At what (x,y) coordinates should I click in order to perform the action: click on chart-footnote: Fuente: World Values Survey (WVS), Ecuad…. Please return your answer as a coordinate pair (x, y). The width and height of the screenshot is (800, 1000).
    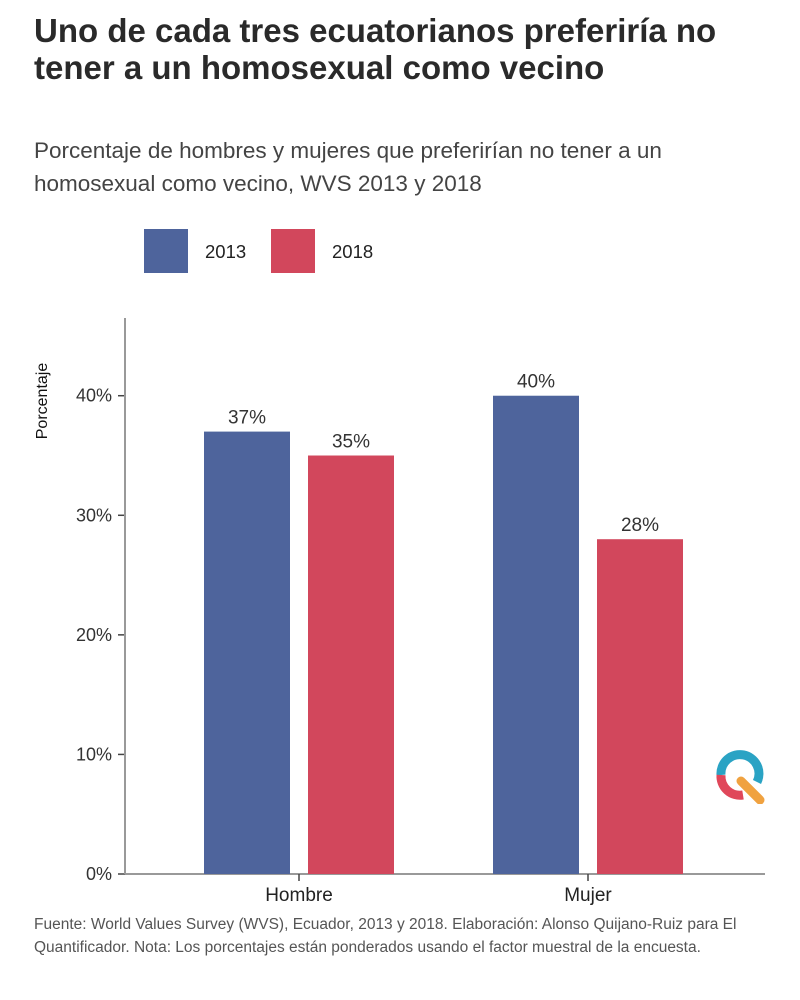
    Looking at the image, I should click on (385, 936).